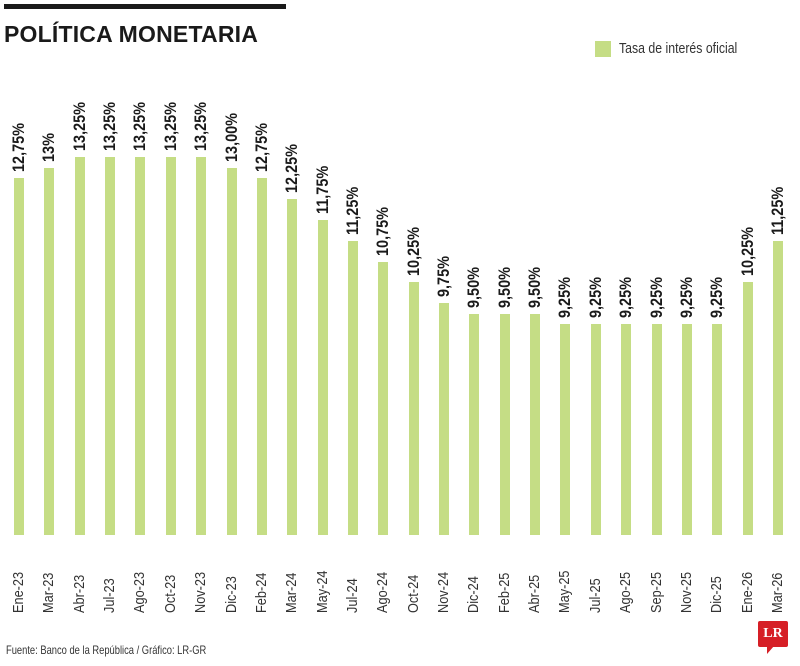 This screenshot has width=800, height=666. What do you see at coordinates (49, 592) in the screenshot?
I see `x-axis-label: Mar-23` at bounding box center [49, 592].